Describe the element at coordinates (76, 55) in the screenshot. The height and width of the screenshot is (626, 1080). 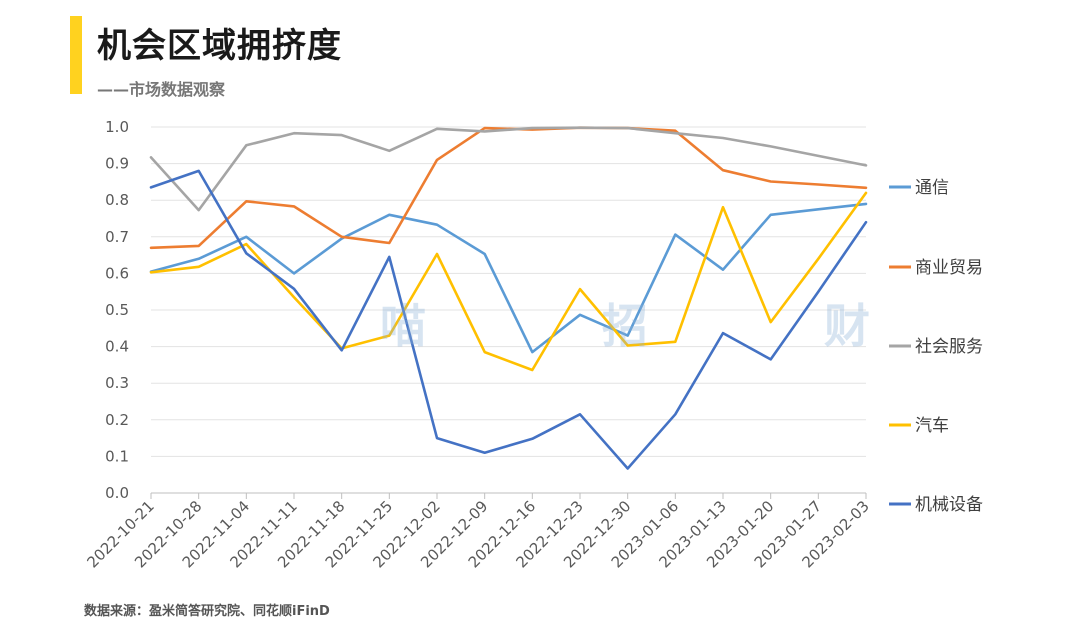
I see `title-accent-bar` at that location.